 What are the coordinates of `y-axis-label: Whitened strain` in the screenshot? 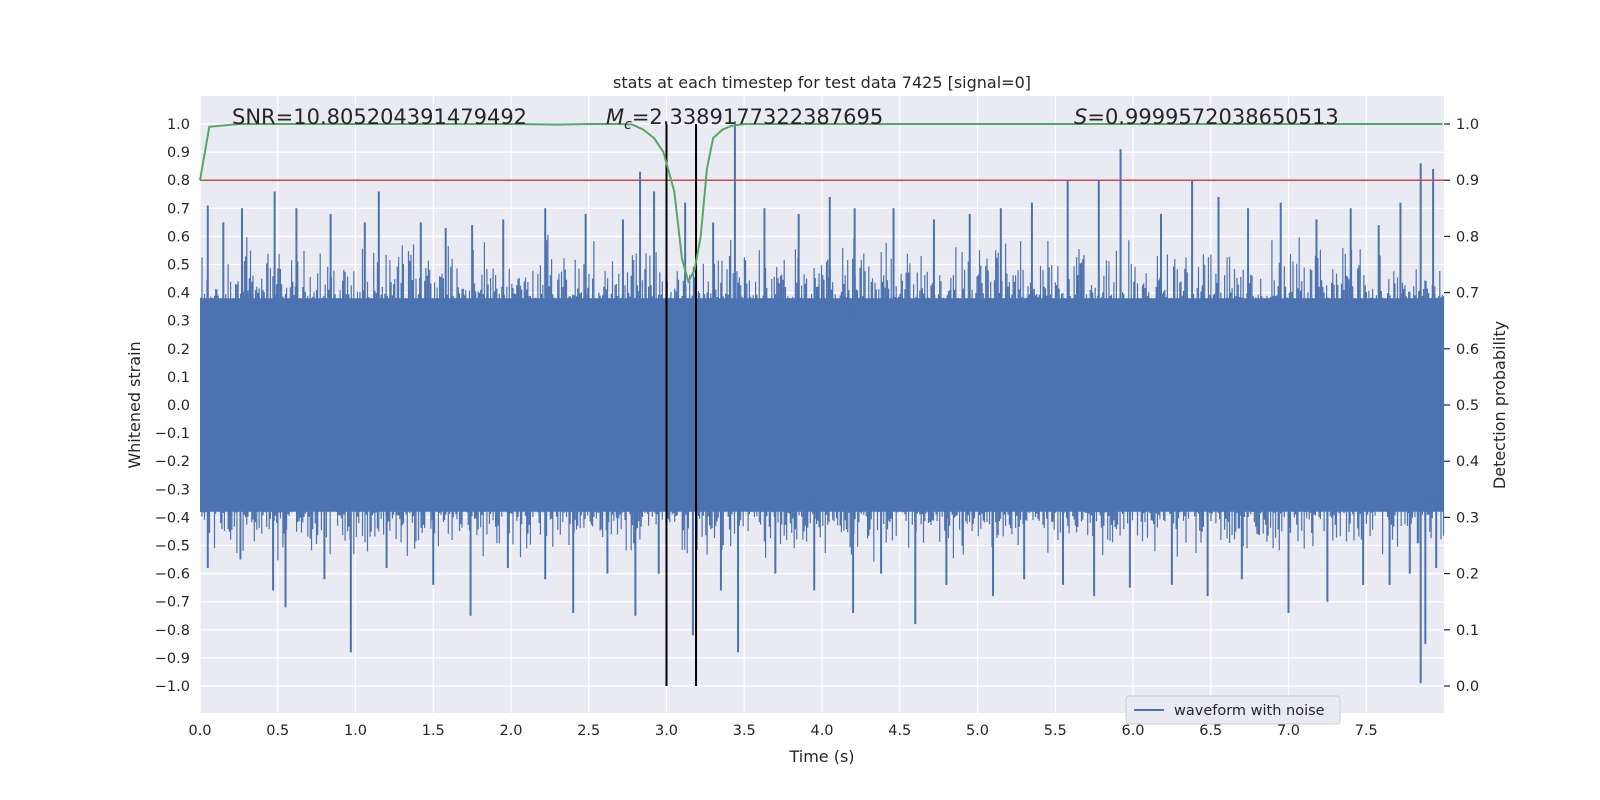 It's located at (134, 404).